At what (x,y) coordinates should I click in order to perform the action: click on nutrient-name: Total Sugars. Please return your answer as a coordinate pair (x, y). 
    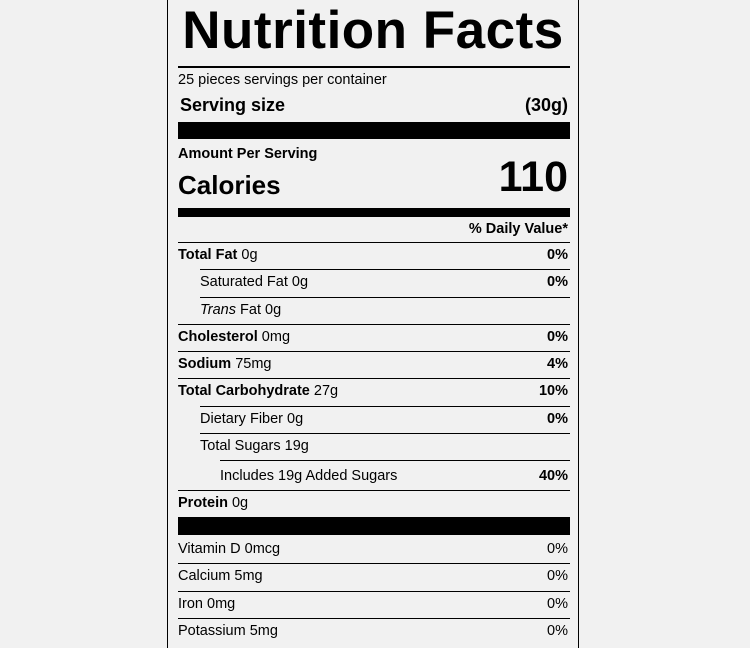
    Looking at the image, I should click on (240, 446).